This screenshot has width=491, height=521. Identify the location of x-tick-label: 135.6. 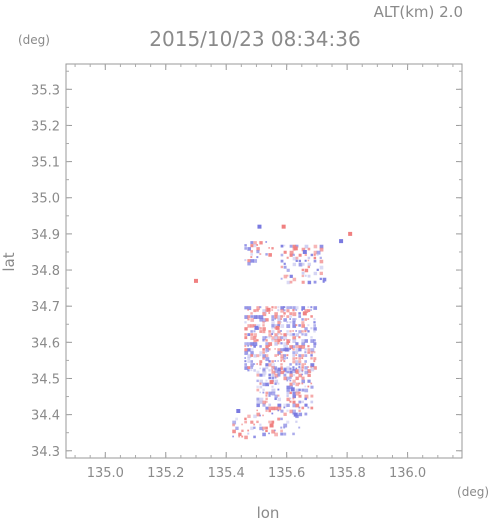
(286, 473).